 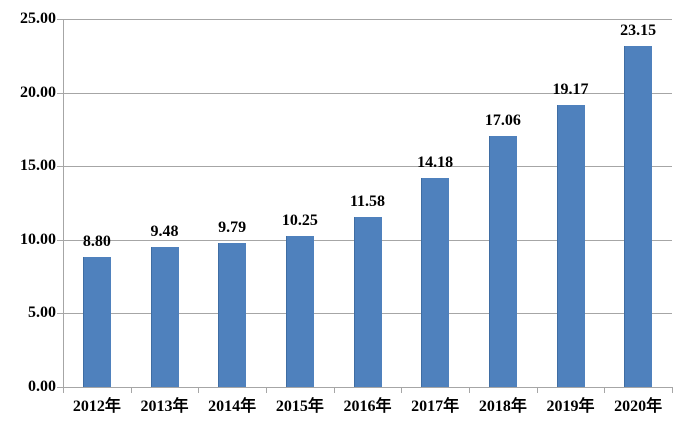 I want to click on x-axis-label: 2019年, so click(x=570, y=406).